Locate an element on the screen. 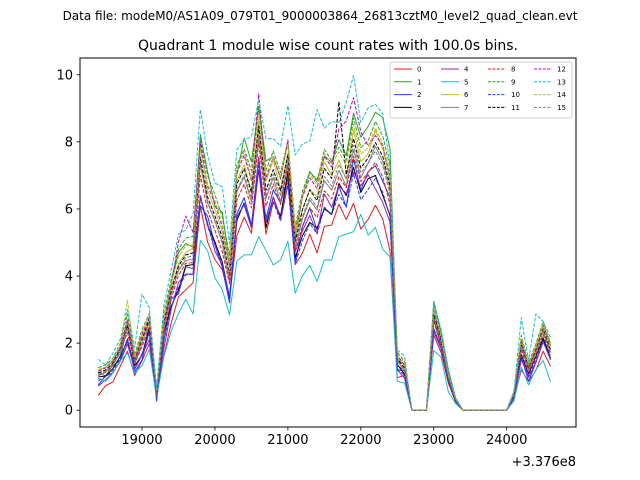  x-tick-label: 19000 is located at coordinates (141, 440).